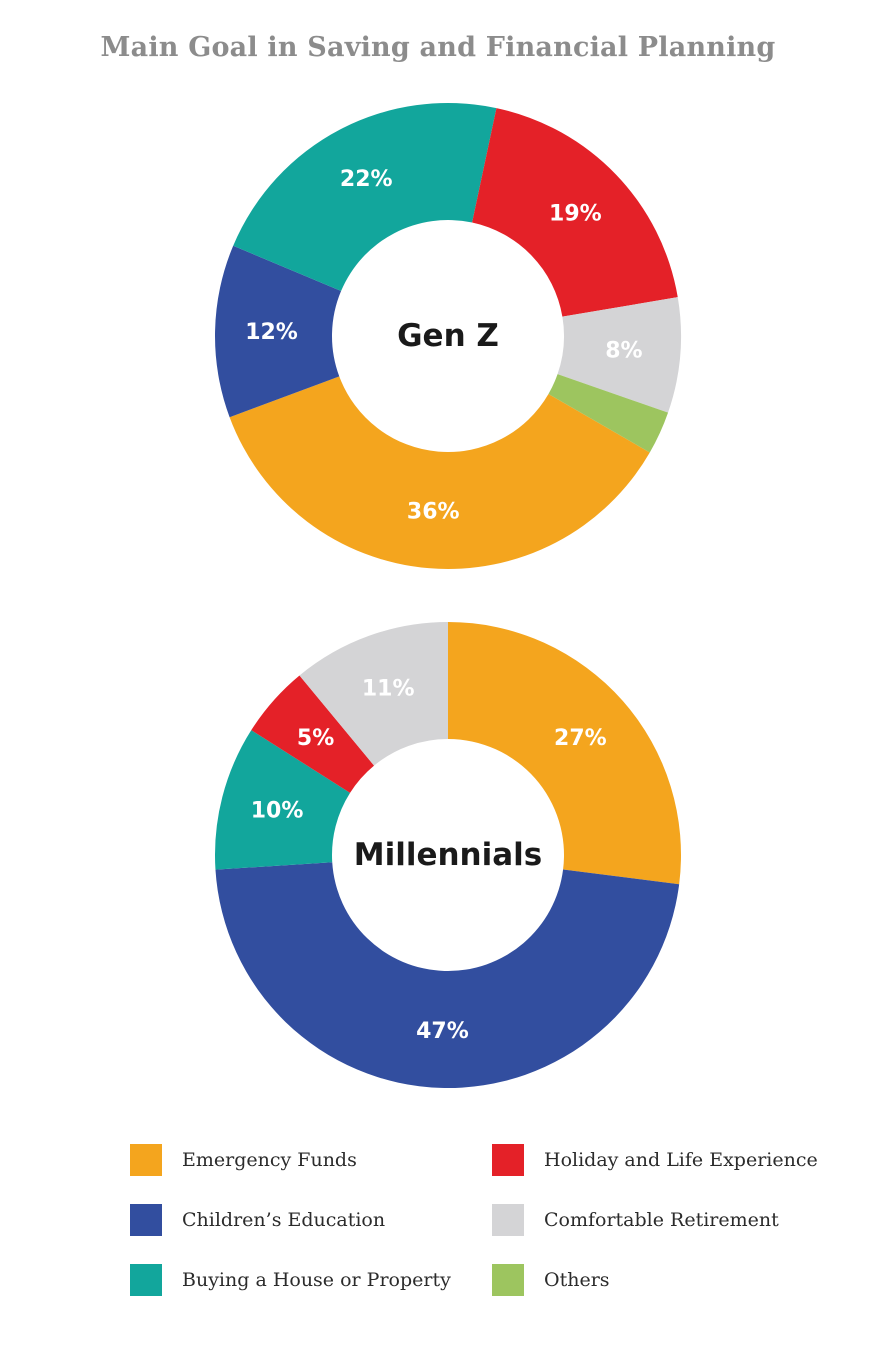 Image resolution: width=876 pixels, height=1356 pixels. What do you see at coordinates (508, 1159) in the screenshot?
I see `legend-swatch-holiday` at bounding box center [508, 1159].